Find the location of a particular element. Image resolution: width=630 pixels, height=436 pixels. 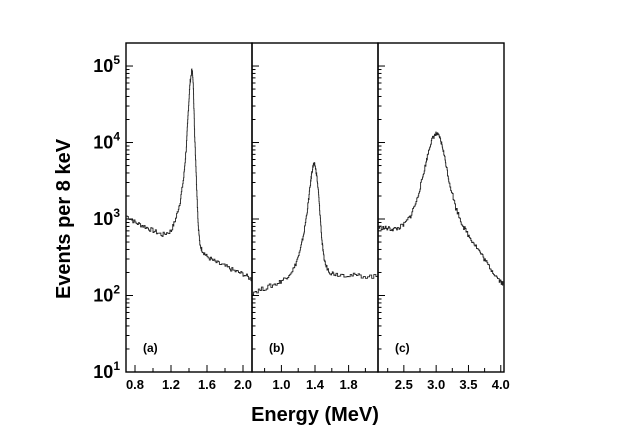

y-tick-label: 10⁴ is located at coordinates (106, 141).